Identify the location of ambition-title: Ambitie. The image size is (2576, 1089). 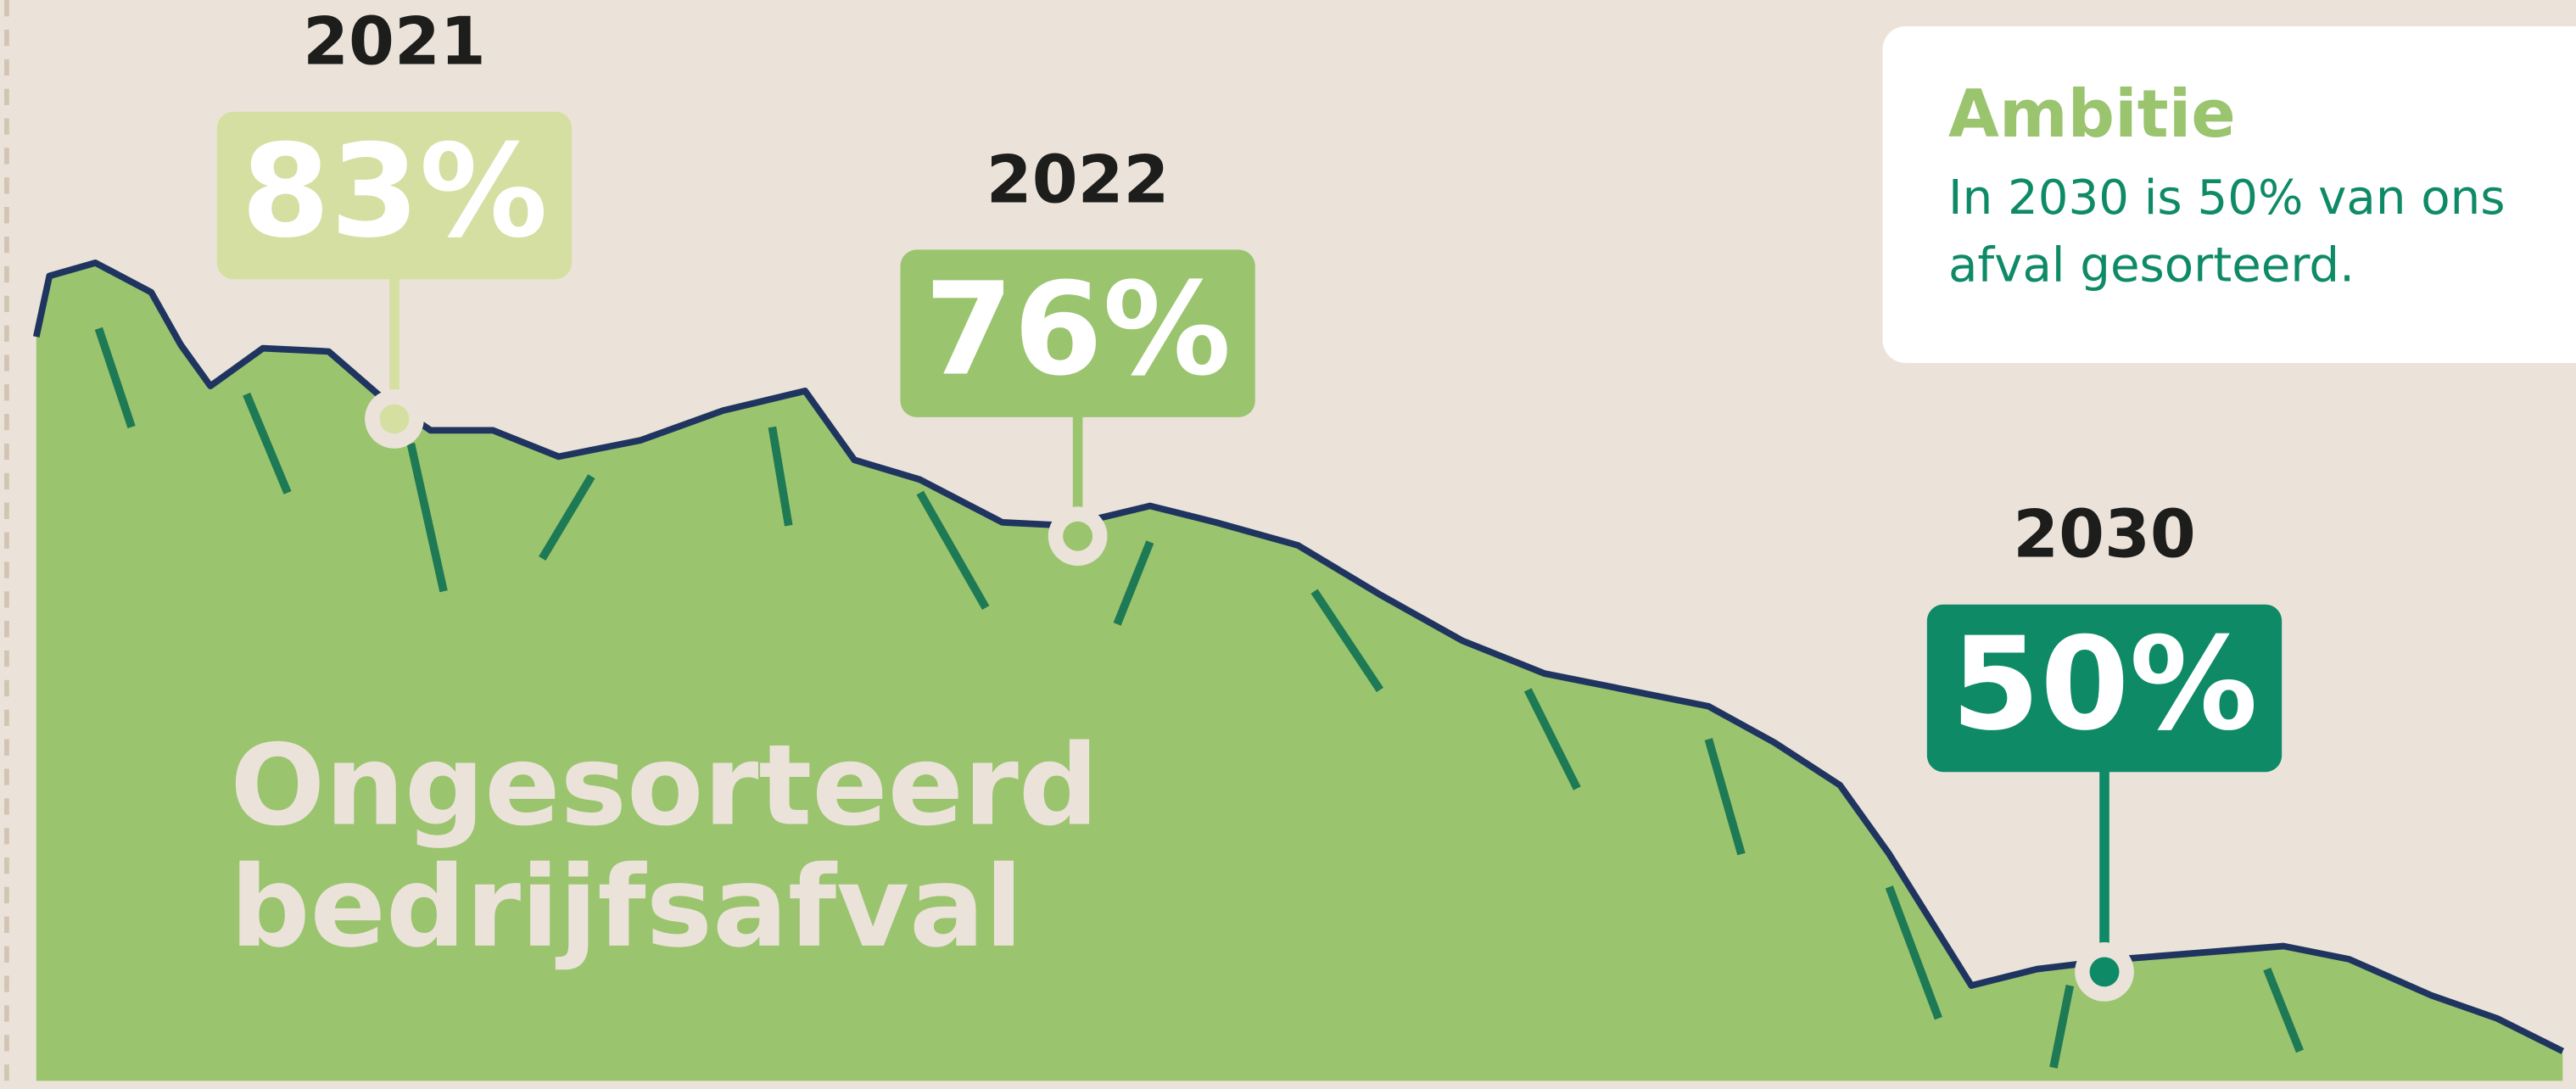
(2092, 114).